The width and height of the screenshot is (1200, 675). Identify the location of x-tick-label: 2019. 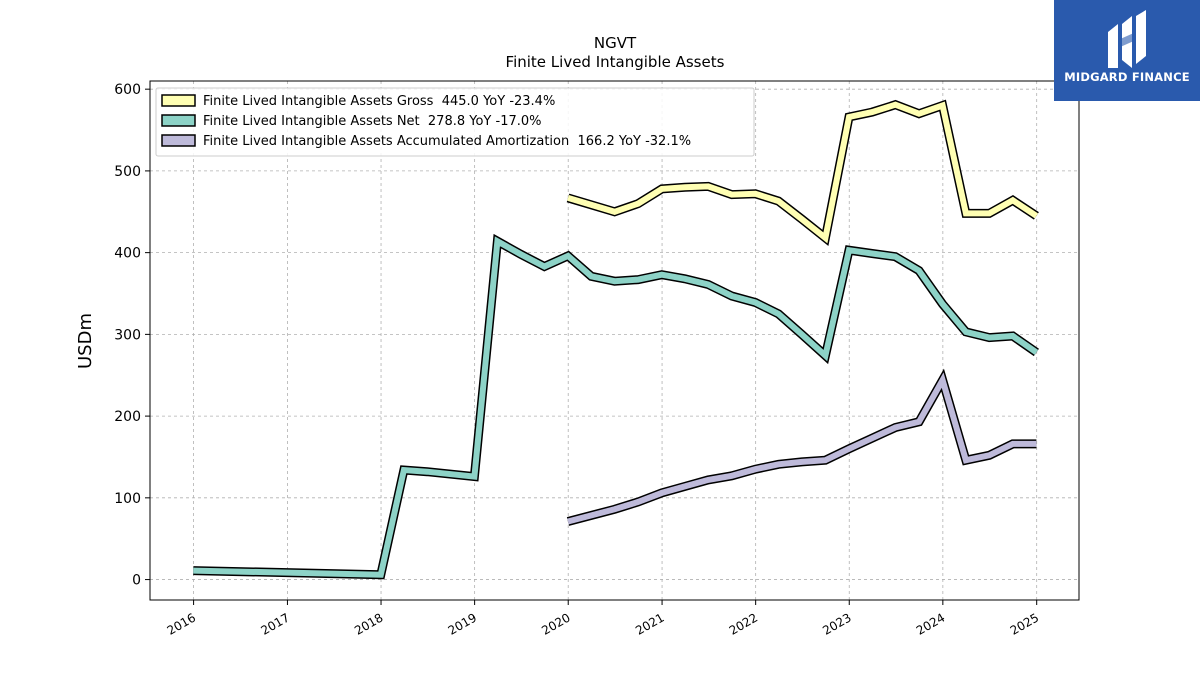
(462, 623).